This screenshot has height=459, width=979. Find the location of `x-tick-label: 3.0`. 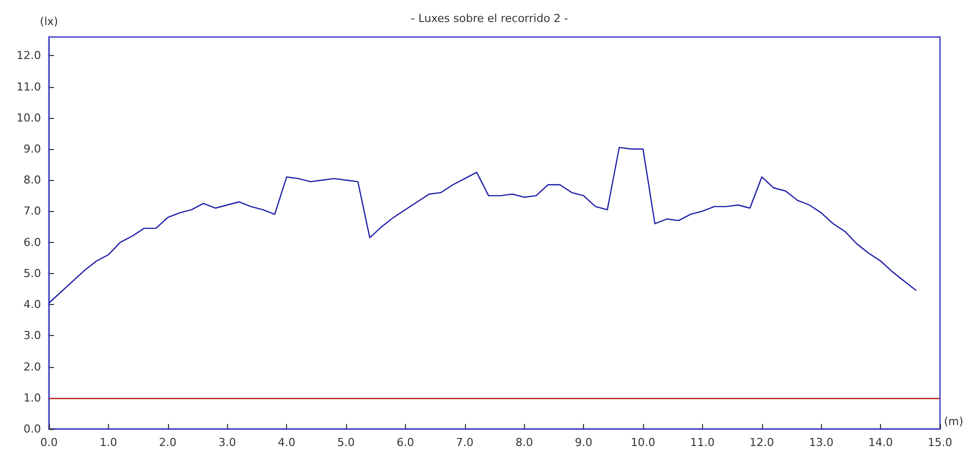

x-tick-label: 3.0 is located at coordinates (227, 442).